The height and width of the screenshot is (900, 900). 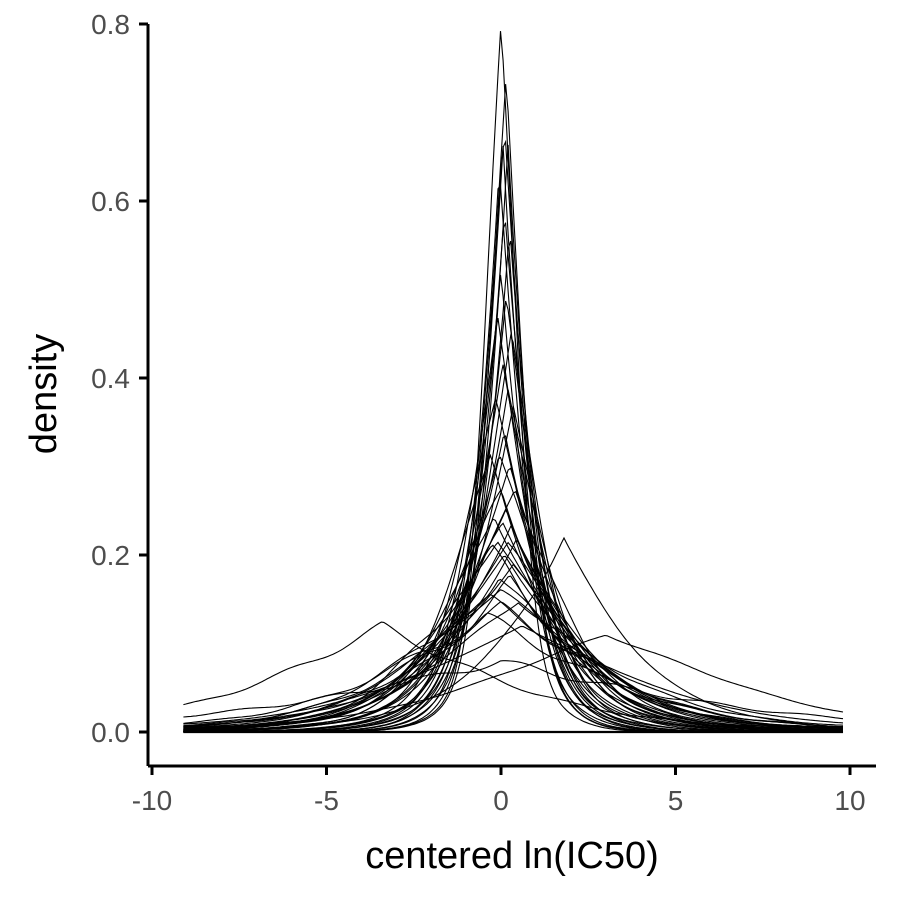 I want to click on x-tick-label: 5, so click(x=676, y=800).